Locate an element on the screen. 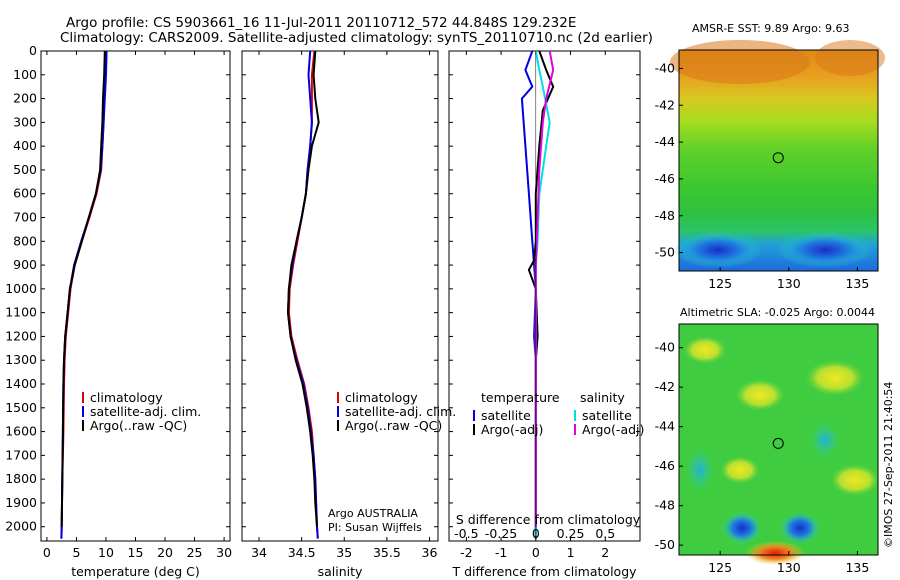 The width and height of the screenshot is (900, 580). x-axis-label: temperature (deg C) is located at coordinates (135, 571).